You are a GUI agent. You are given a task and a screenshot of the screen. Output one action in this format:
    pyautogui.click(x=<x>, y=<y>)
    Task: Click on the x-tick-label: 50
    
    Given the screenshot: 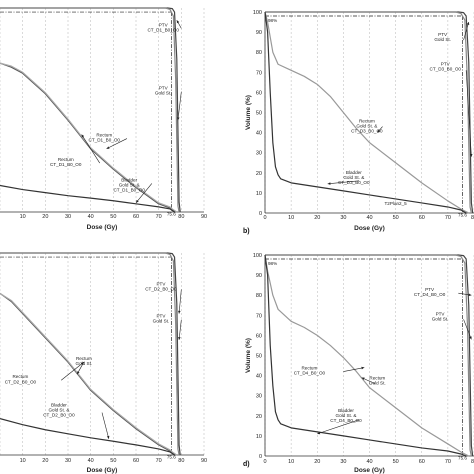 What is the action you would take?
    pyautogui.click(x=113, y=461)
    